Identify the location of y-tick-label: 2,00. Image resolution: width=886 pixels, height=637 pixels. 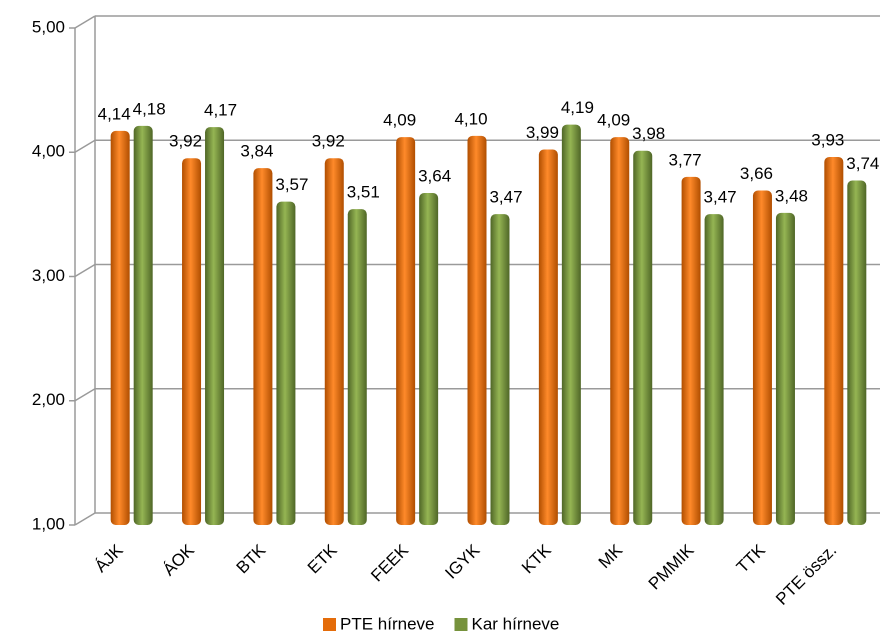
(48, 399).